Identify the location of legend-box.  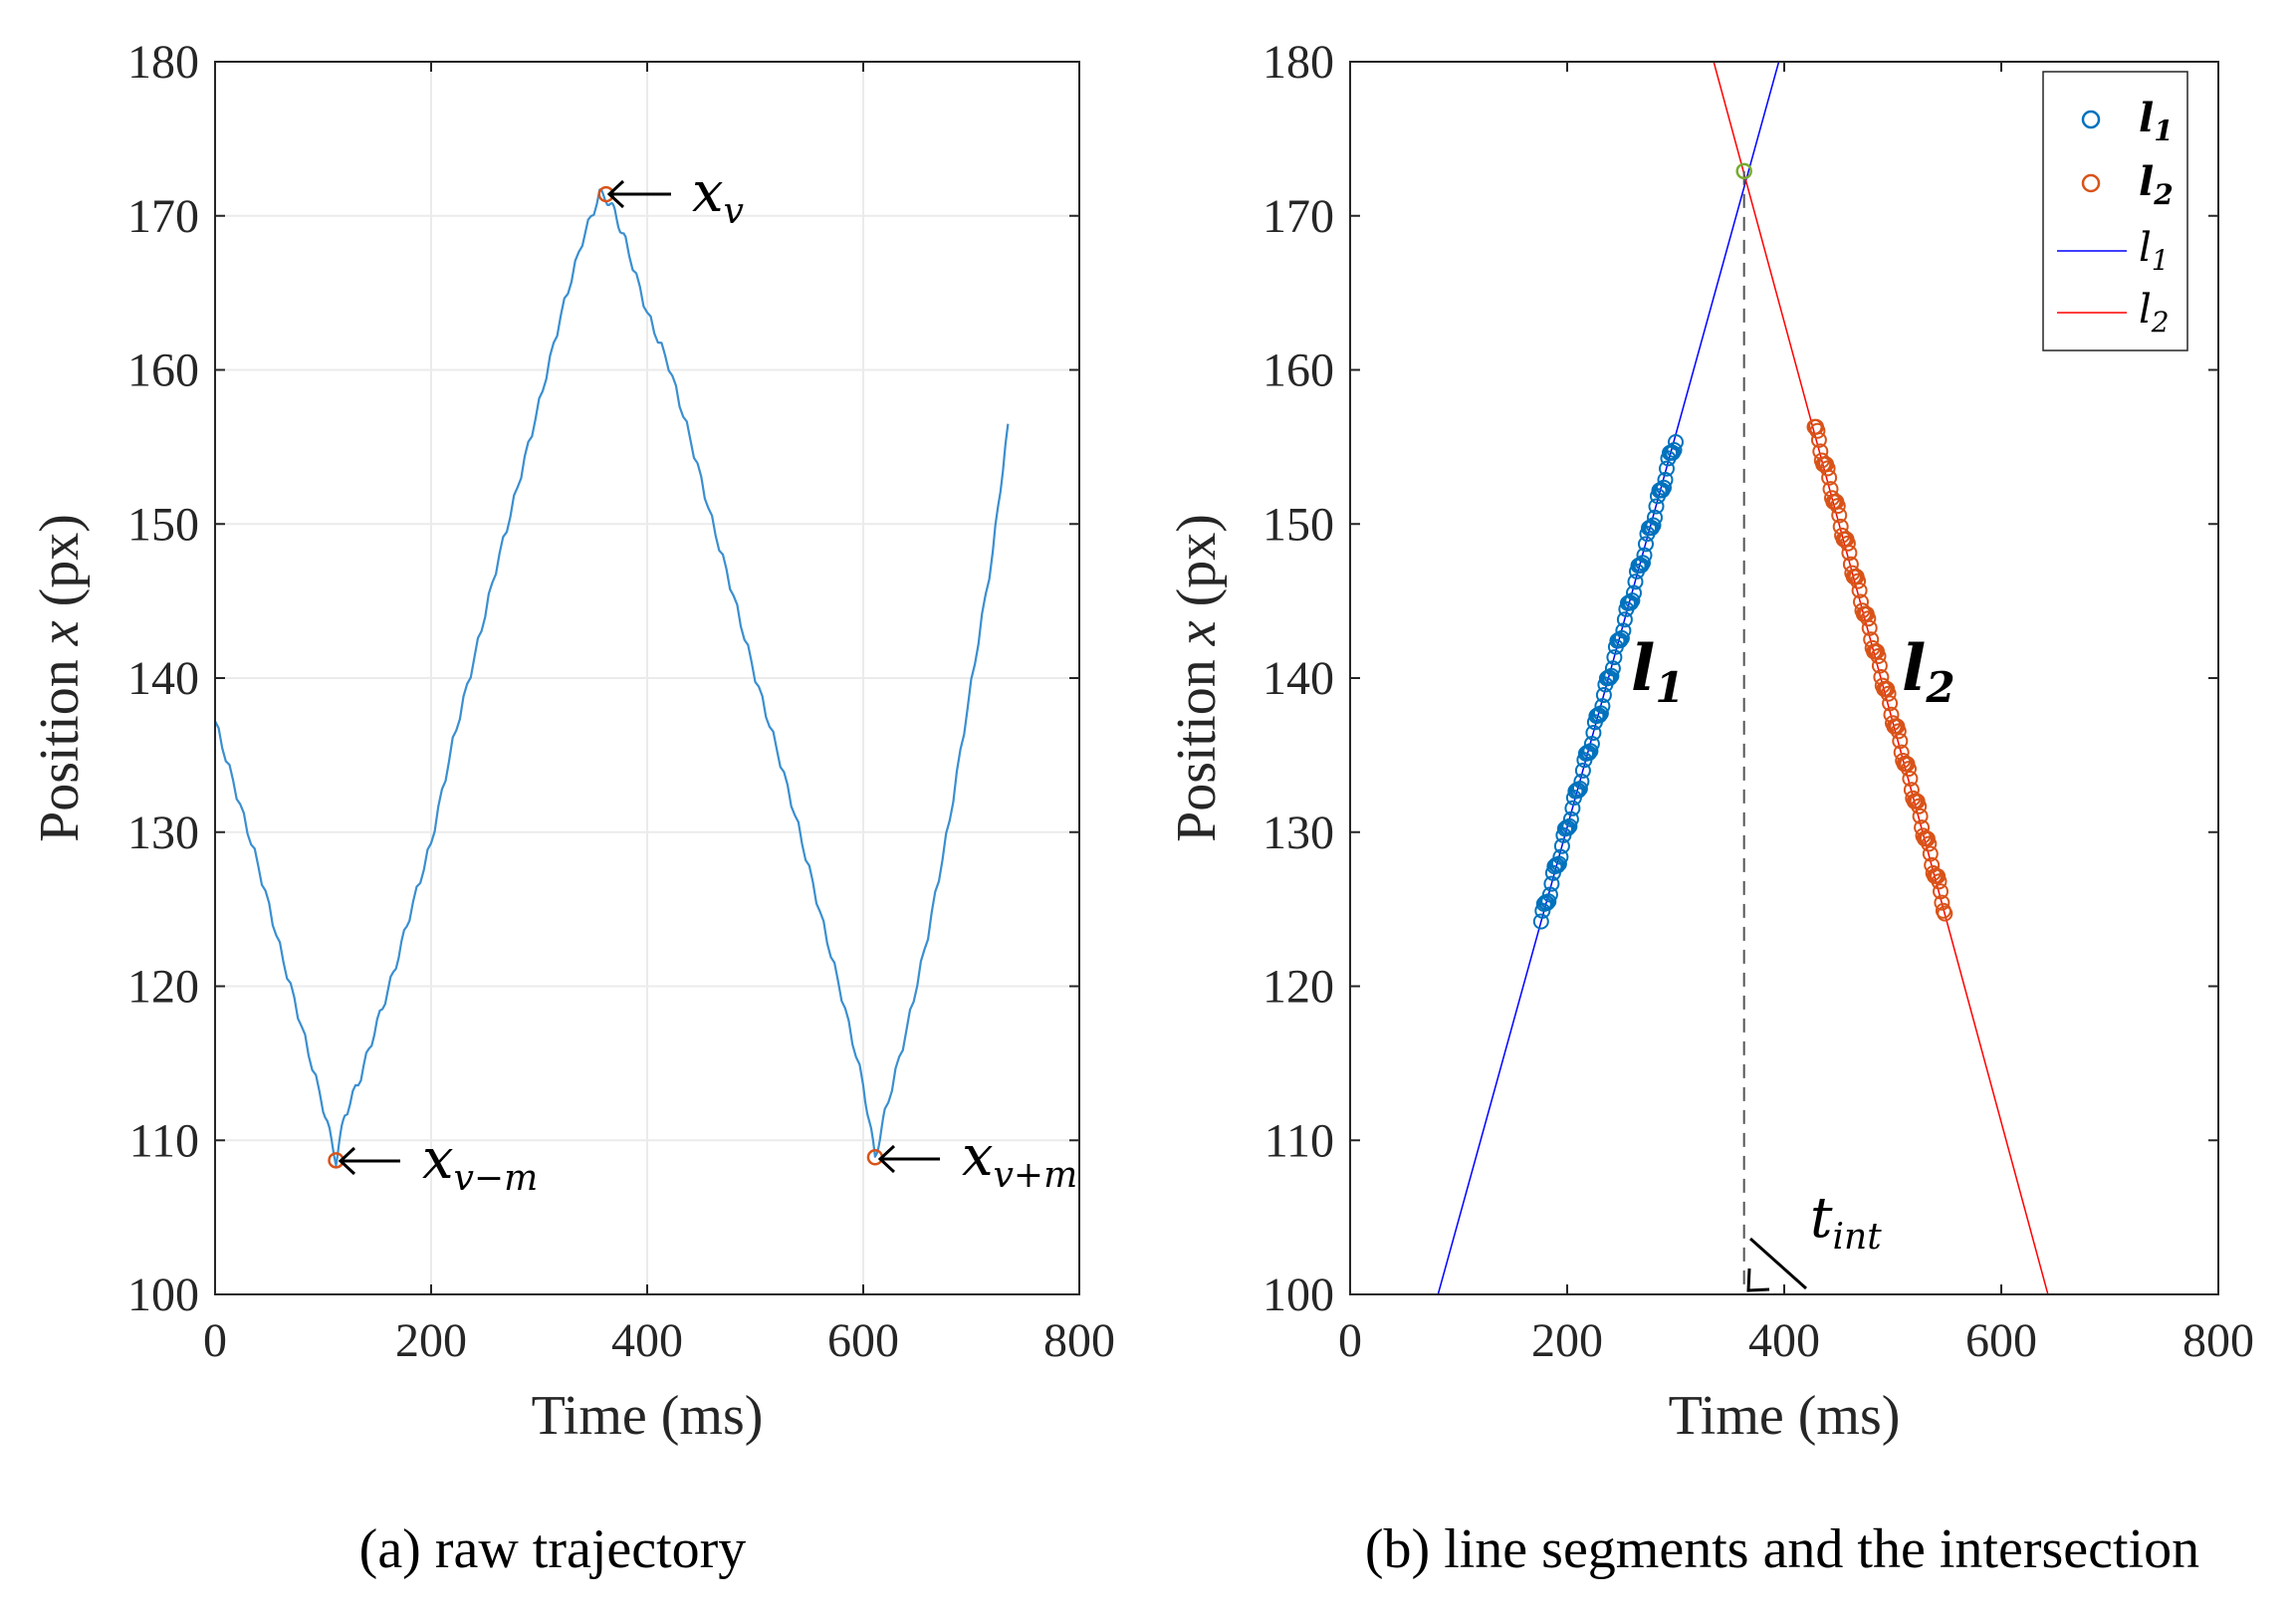
(2115, 211).